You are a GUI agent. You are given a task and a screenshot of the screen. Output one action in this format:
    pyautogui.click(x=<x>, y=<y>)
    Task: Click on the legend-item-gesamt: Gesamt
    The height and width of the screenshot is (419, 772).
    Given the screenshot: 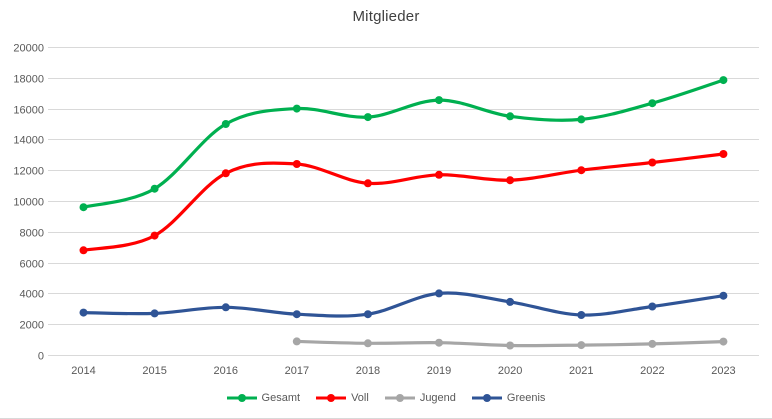 What is the action you would take?
    pyautogui.click(x=263, y=398)
    